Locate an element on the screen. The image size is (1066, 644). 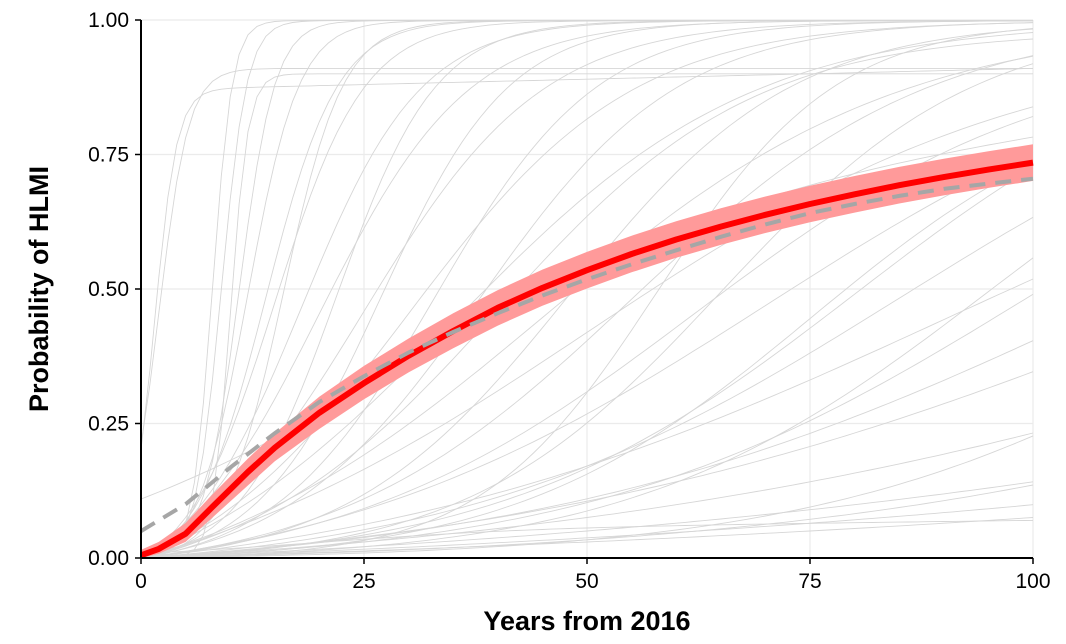
y-tick-label: 0.50 is located at coordinates (108, 289).